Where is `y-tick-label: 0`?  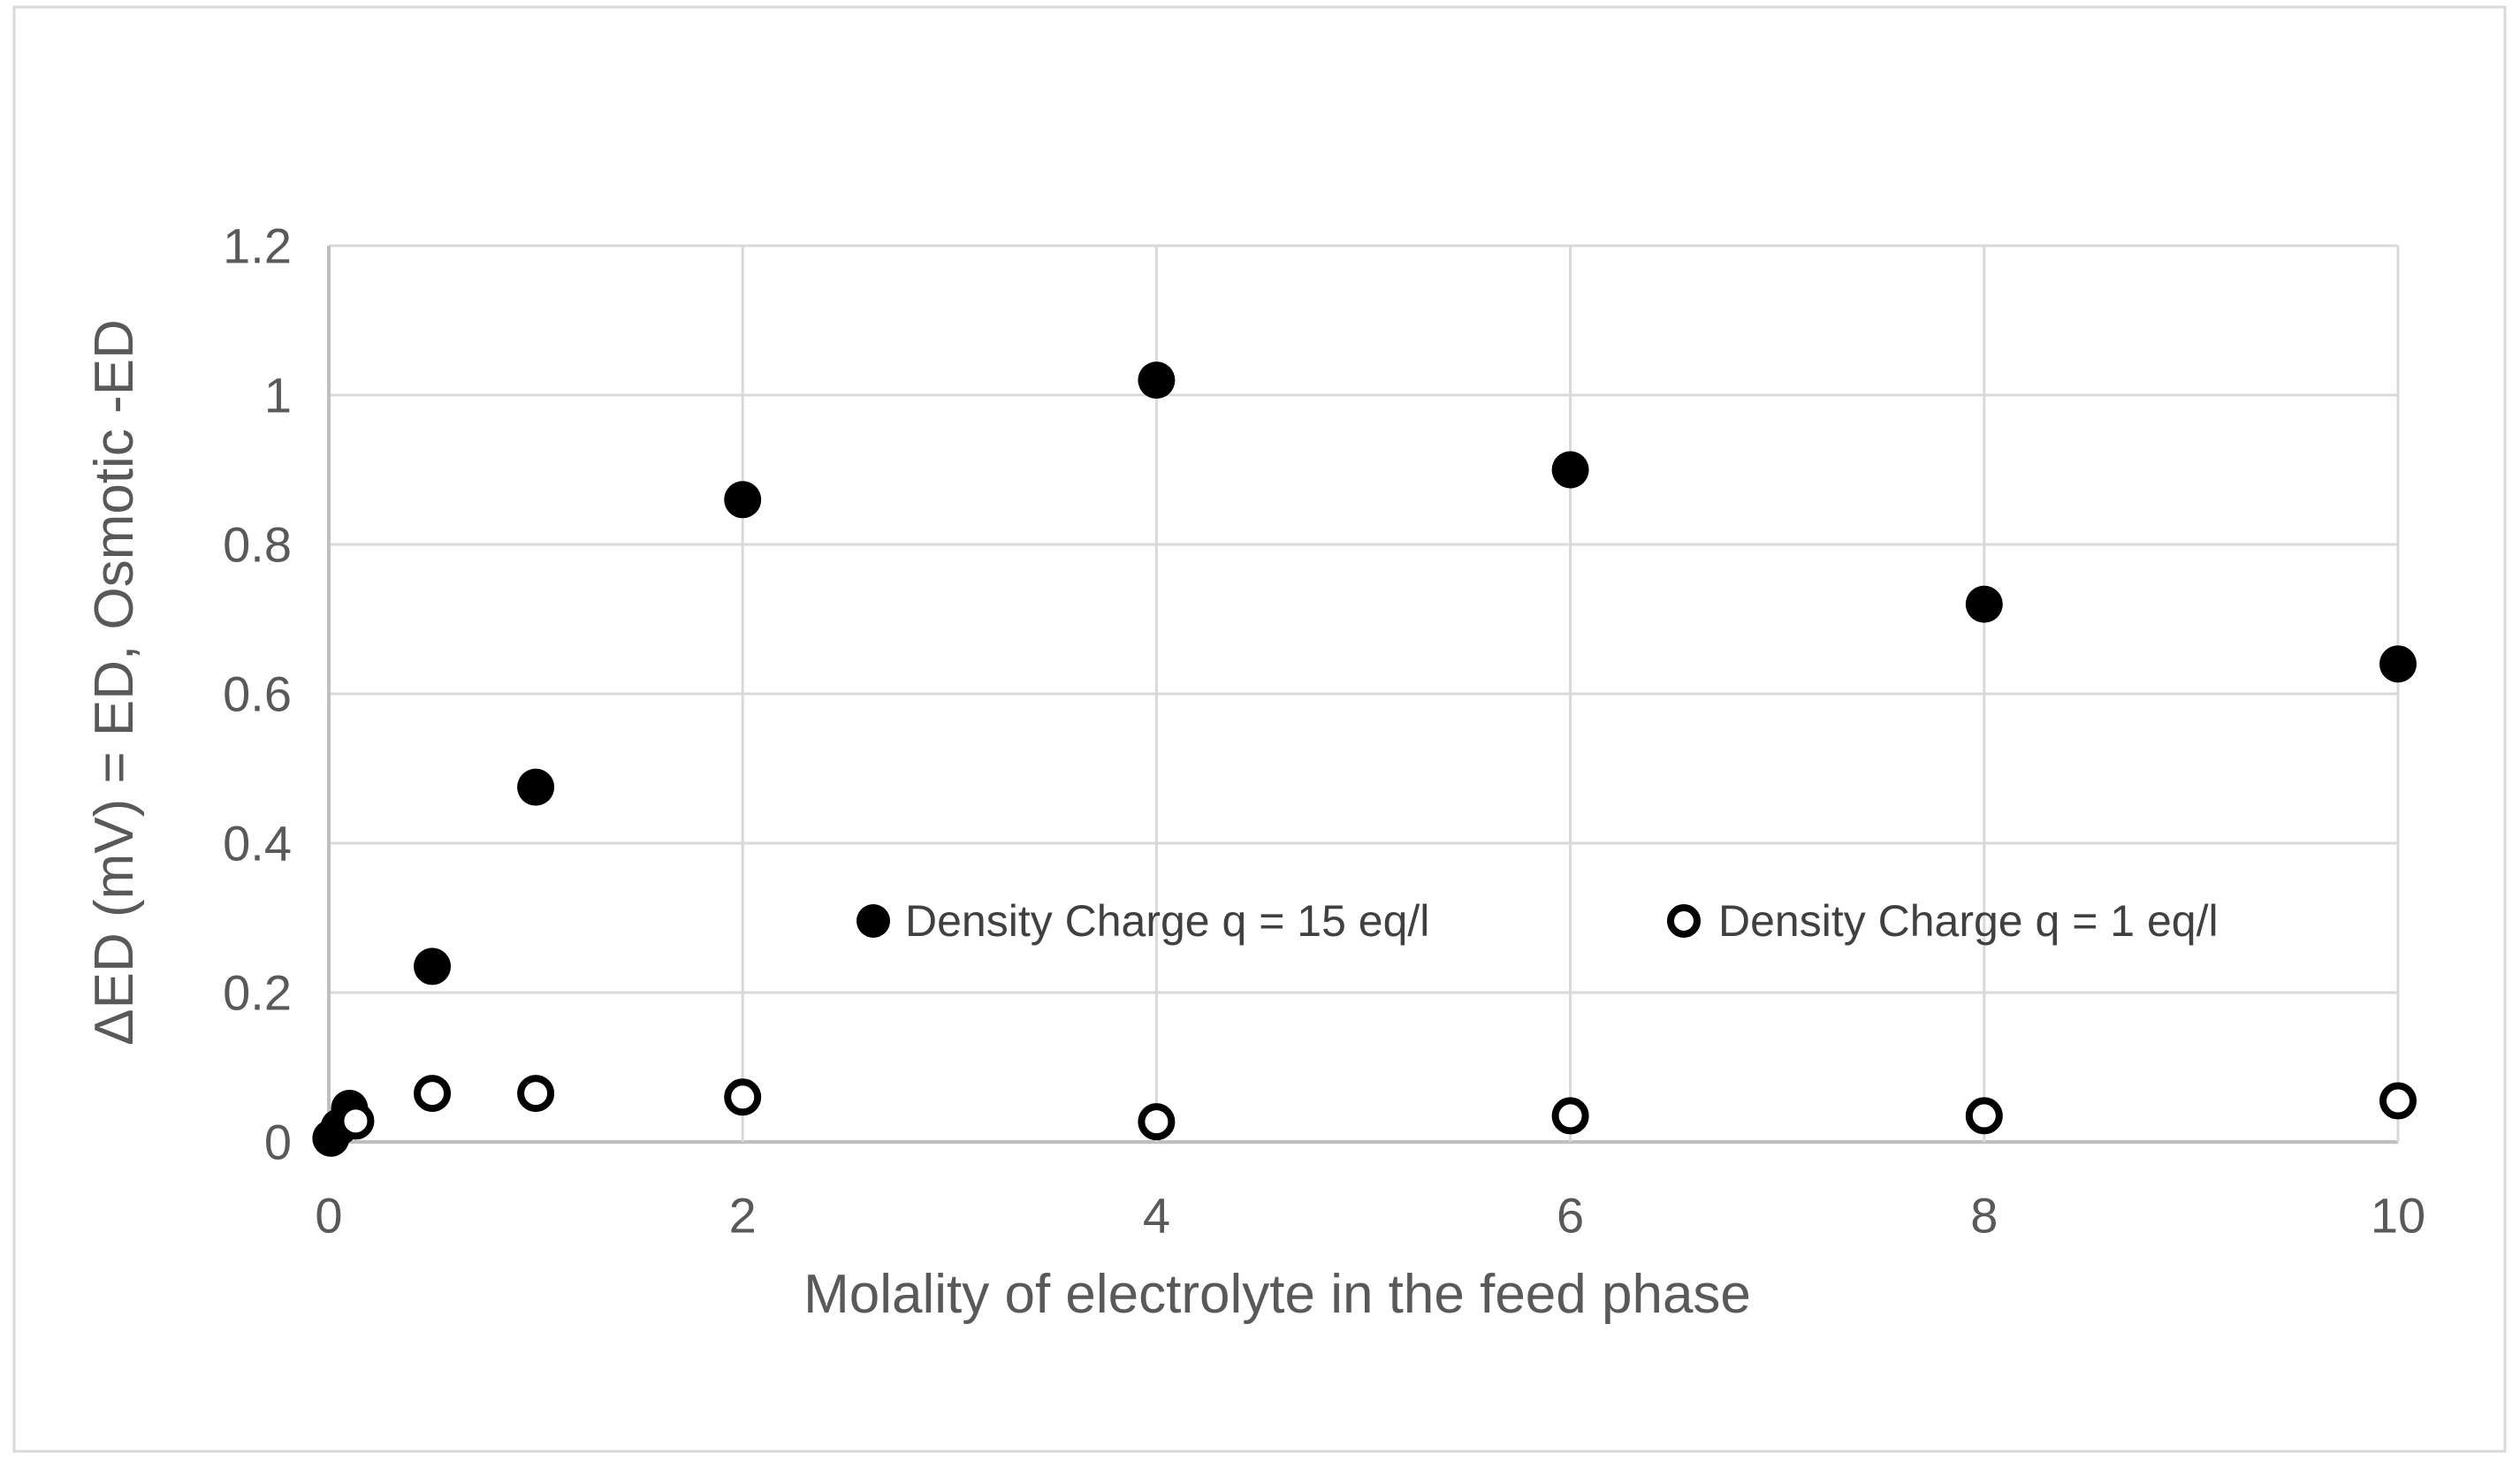 y-tick-label: 0 is located at coordinates (278, 1142).